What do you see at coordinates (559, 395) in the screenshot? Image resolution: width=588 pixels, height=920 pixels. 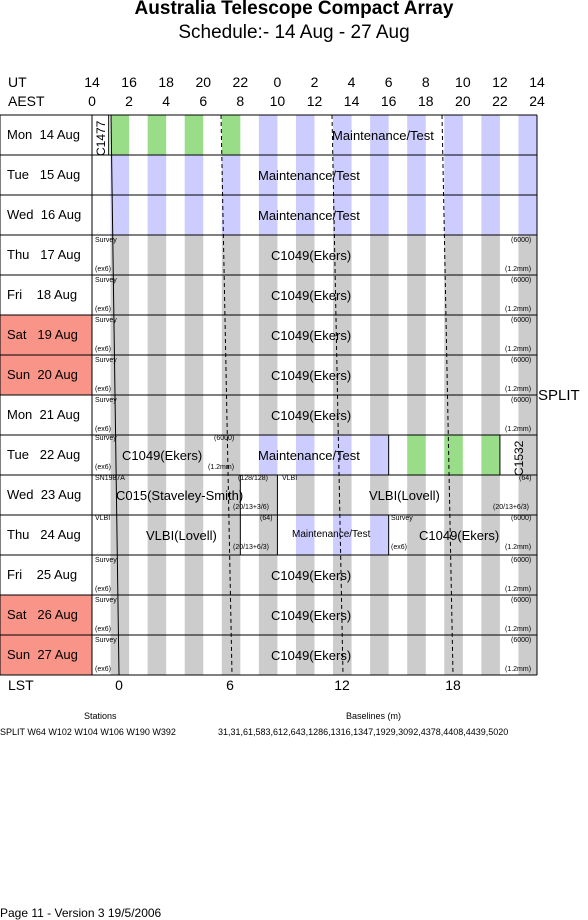 I see `split-label: SPLIT` at bounding box center [559, 395].